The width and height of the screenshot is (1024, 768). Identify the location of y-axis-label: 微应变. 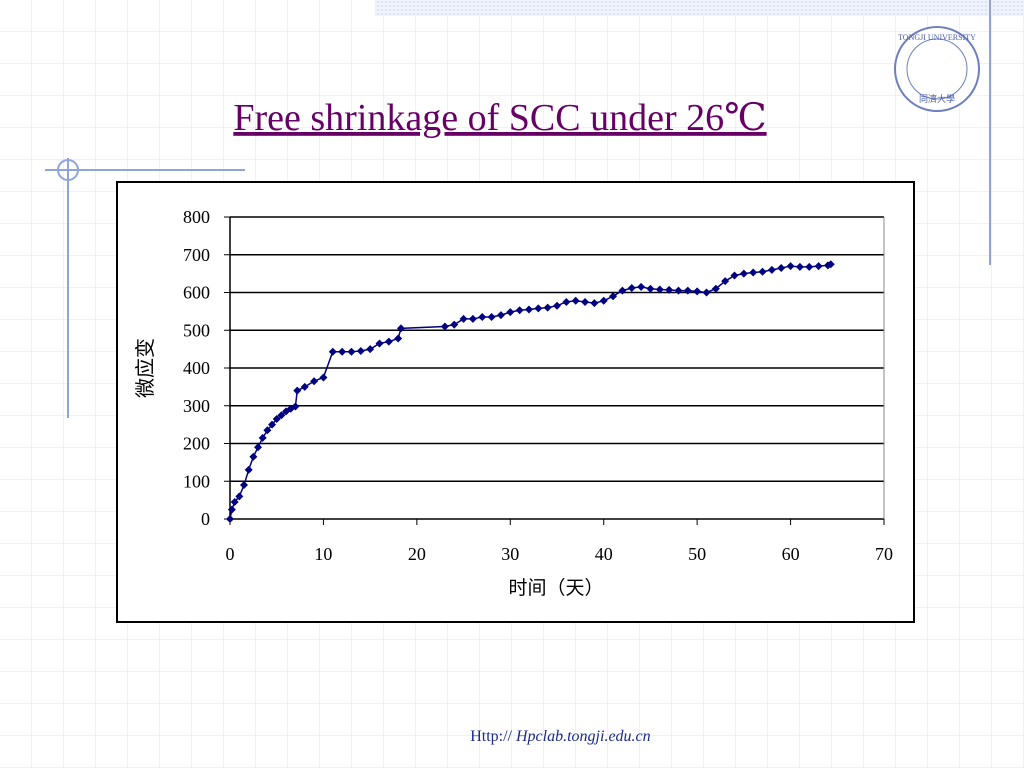
(145, 368).